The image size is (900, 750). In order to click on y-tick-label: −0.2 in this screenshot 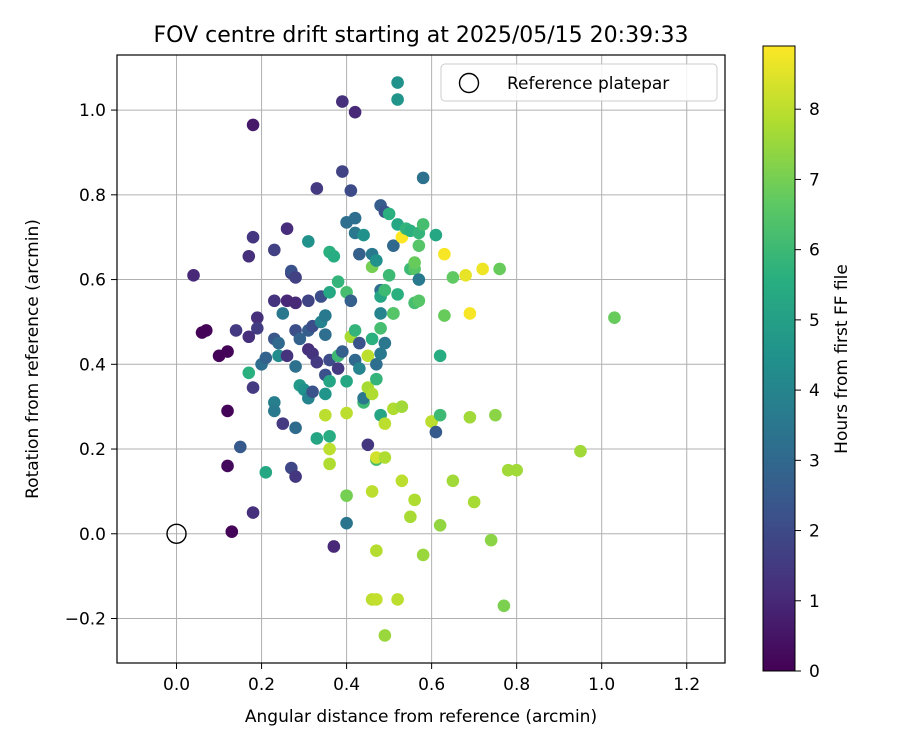, I will do `click(85, 620)`.